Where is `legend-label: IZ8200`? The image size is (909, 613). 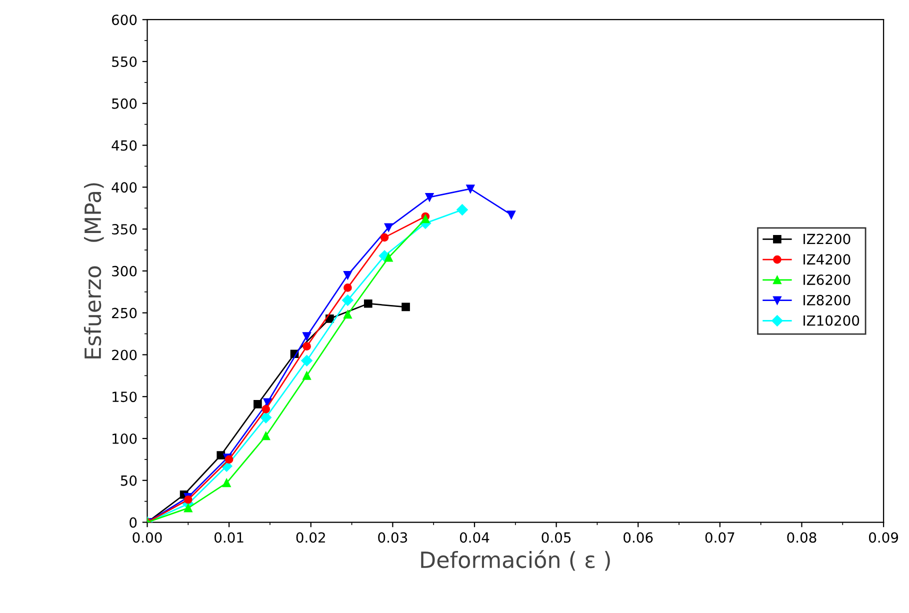
legend-label: IZ8200 is located at coordinates (827, 300).